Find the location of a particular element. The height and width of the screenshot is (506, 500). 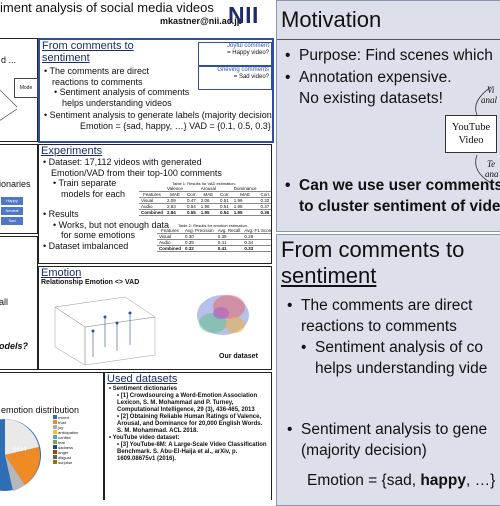

table-cell: 0.55 is located at coordinates (191, 212).